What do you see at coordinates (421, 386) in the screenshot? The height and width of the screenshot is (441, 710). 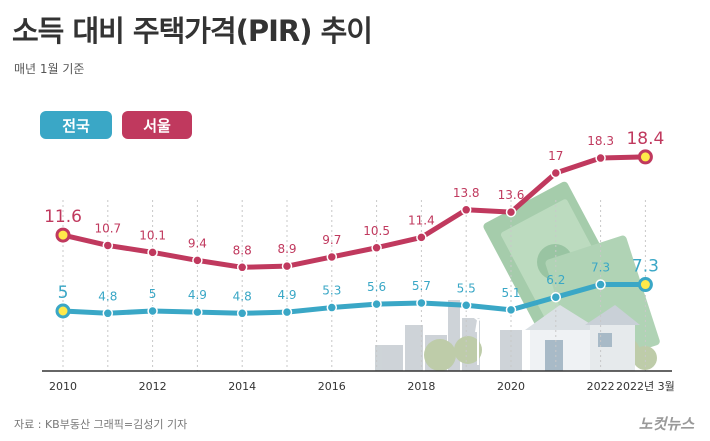 I see `x-tick-label: 2018` at bounding box center [421, 386].